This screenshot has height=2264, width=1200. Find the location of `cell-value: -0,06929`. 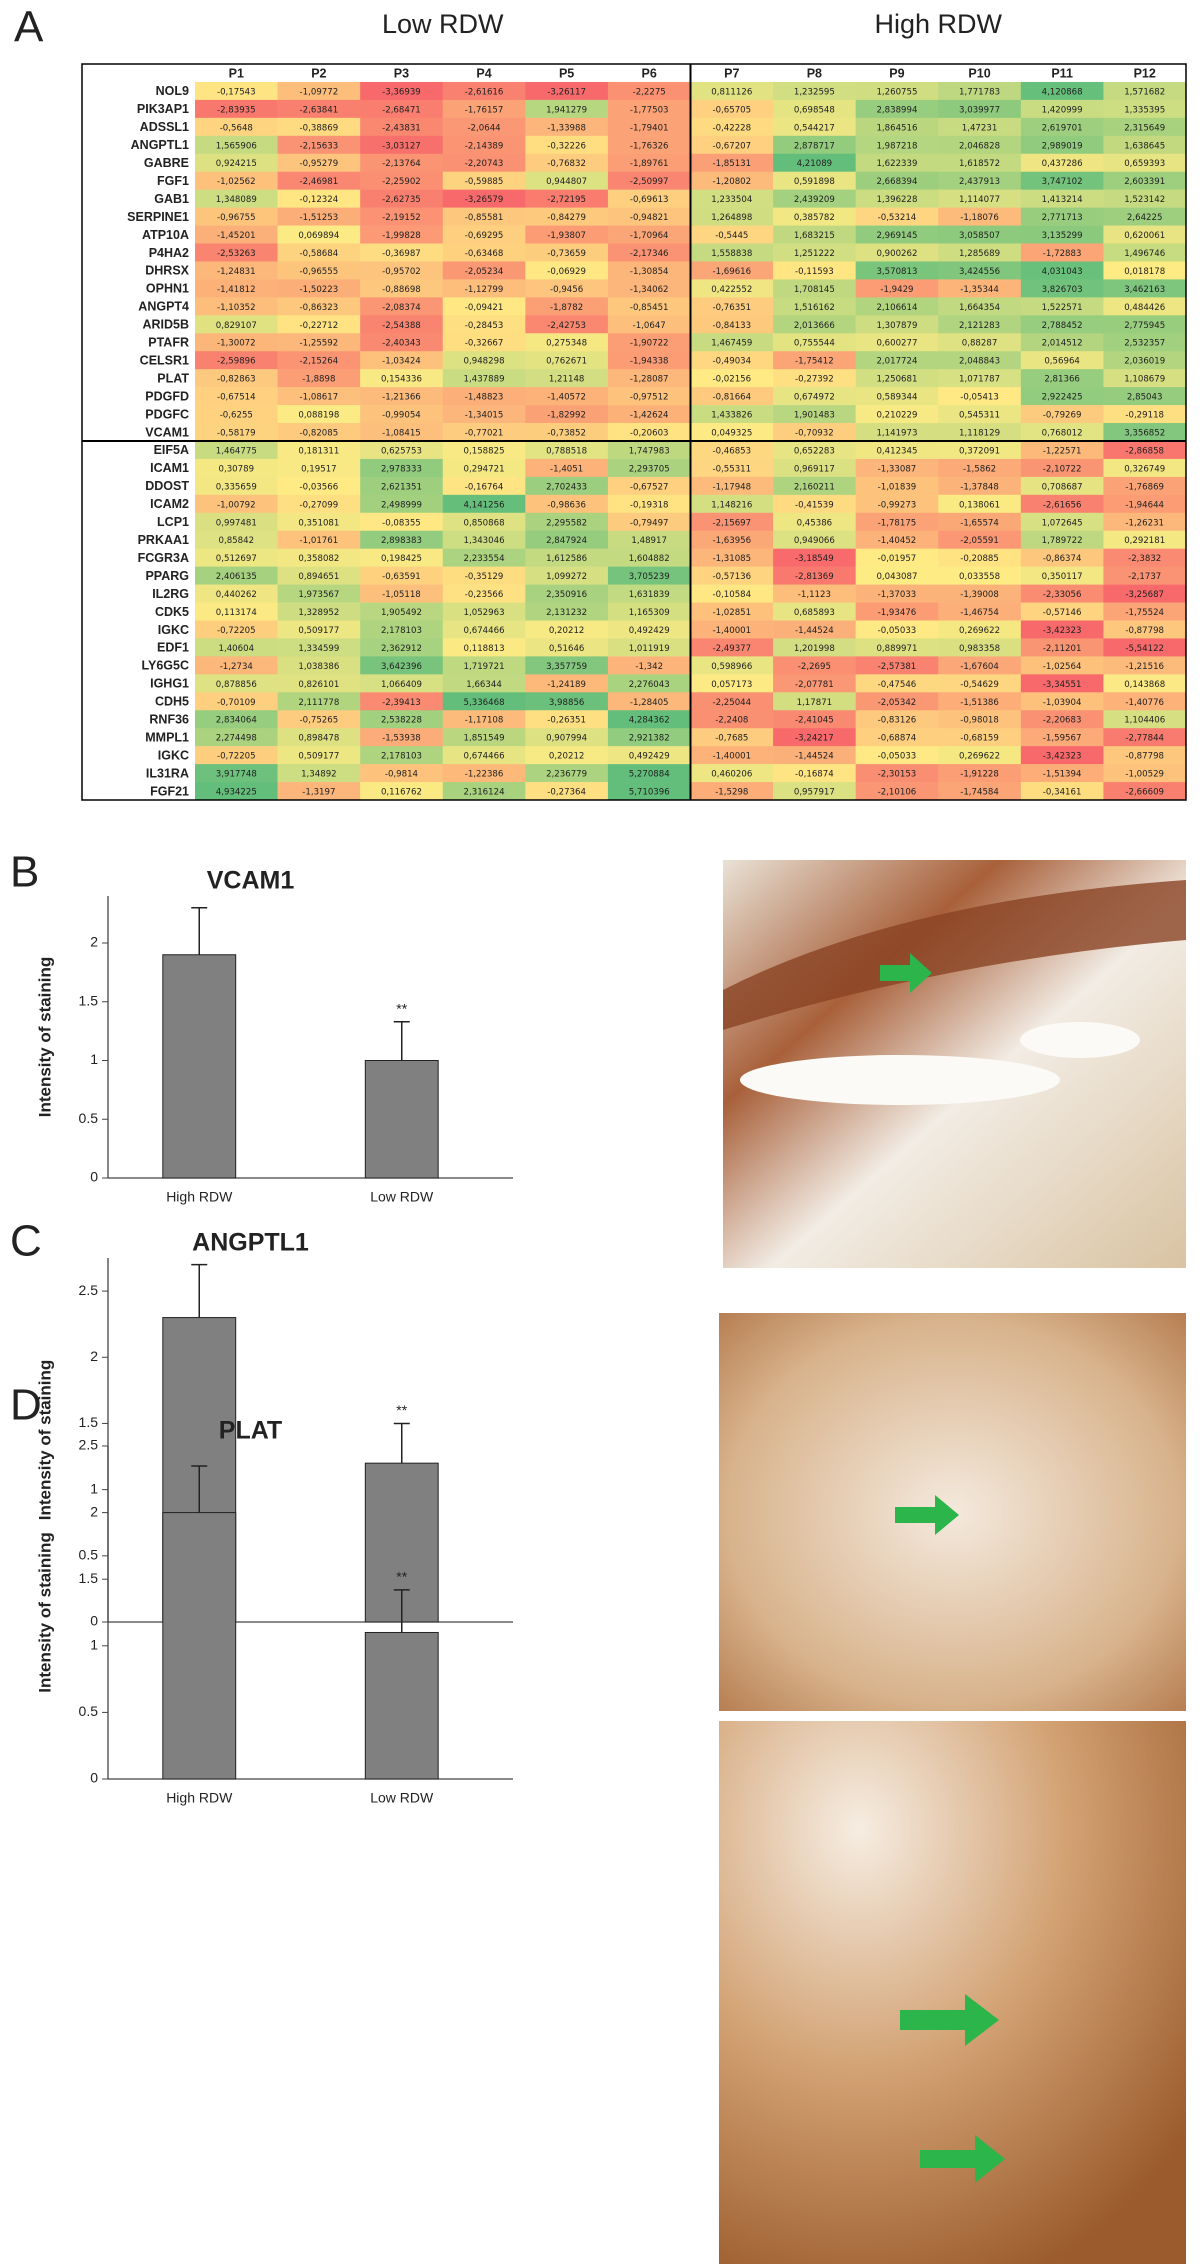

cell-value: -0,06929 is located at coordinates (566, 272).